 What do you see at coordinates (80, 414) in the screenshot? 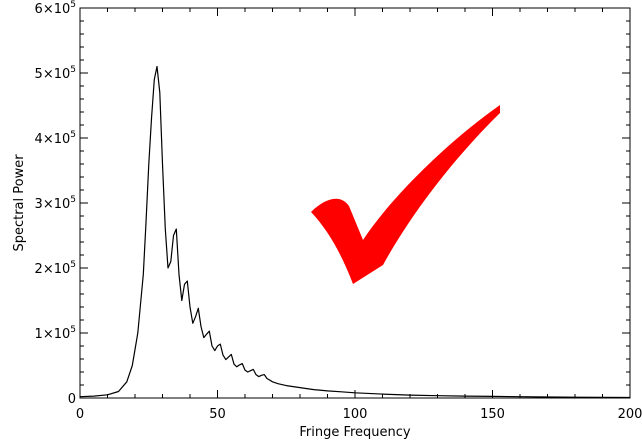
I see `x-tick-label: 0` at bounding box center [80, 414].